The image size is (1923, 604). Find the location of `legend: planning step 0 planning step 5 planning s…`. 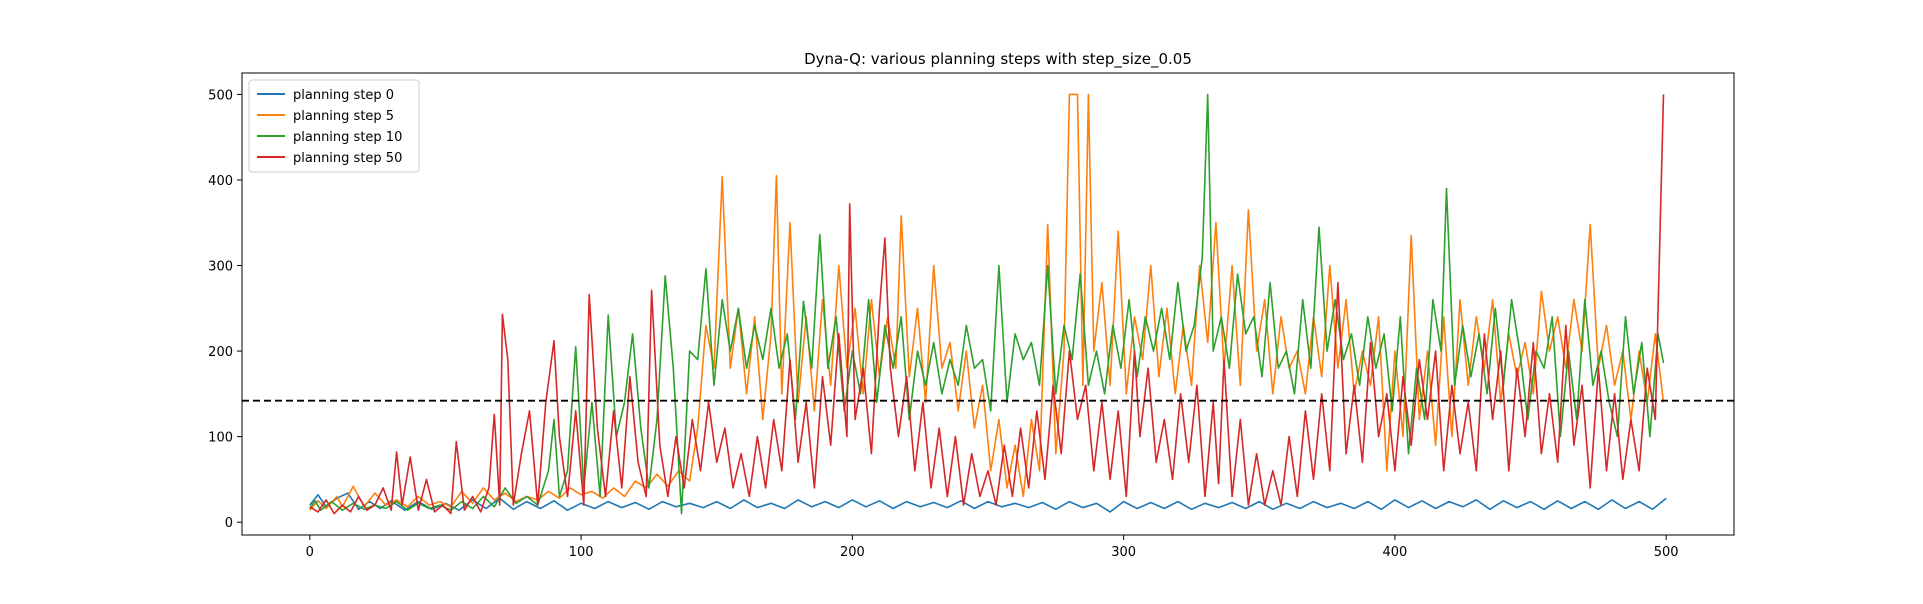

legend: planning step 0 planning step 5 planning s… is located at coordinates (334, 126).